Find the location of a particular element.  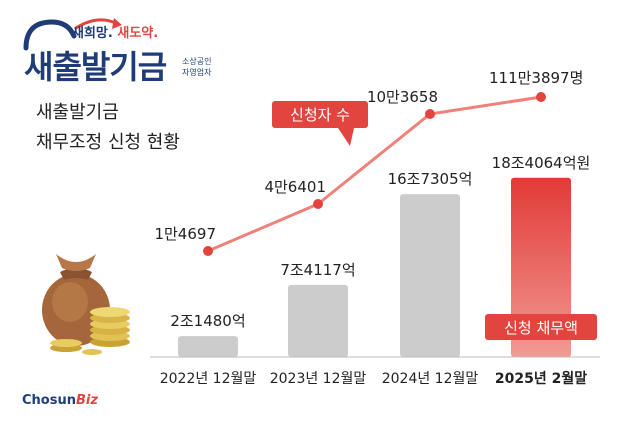

line-label-3: 111만3897명 is located at coordinates (536, 78).